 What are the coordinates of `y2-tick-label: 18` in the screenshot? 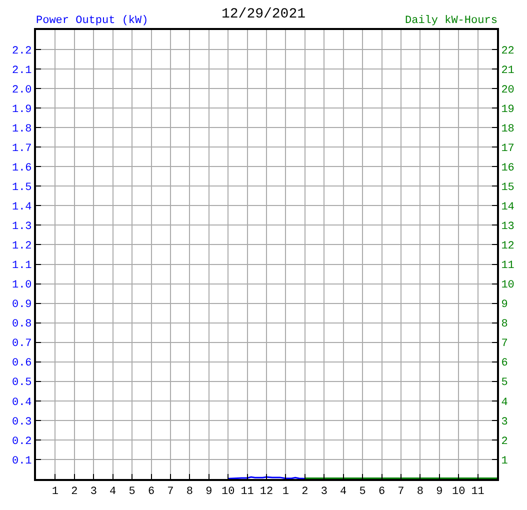 It's located at (507, 129).